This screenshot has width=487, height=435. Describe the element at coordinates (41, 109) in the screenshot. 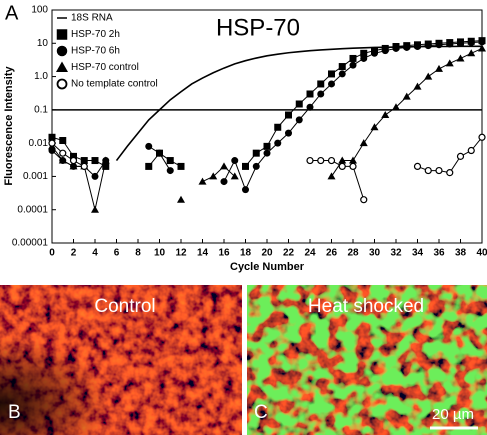

I see `y-tick-label: 0.1` at that location.